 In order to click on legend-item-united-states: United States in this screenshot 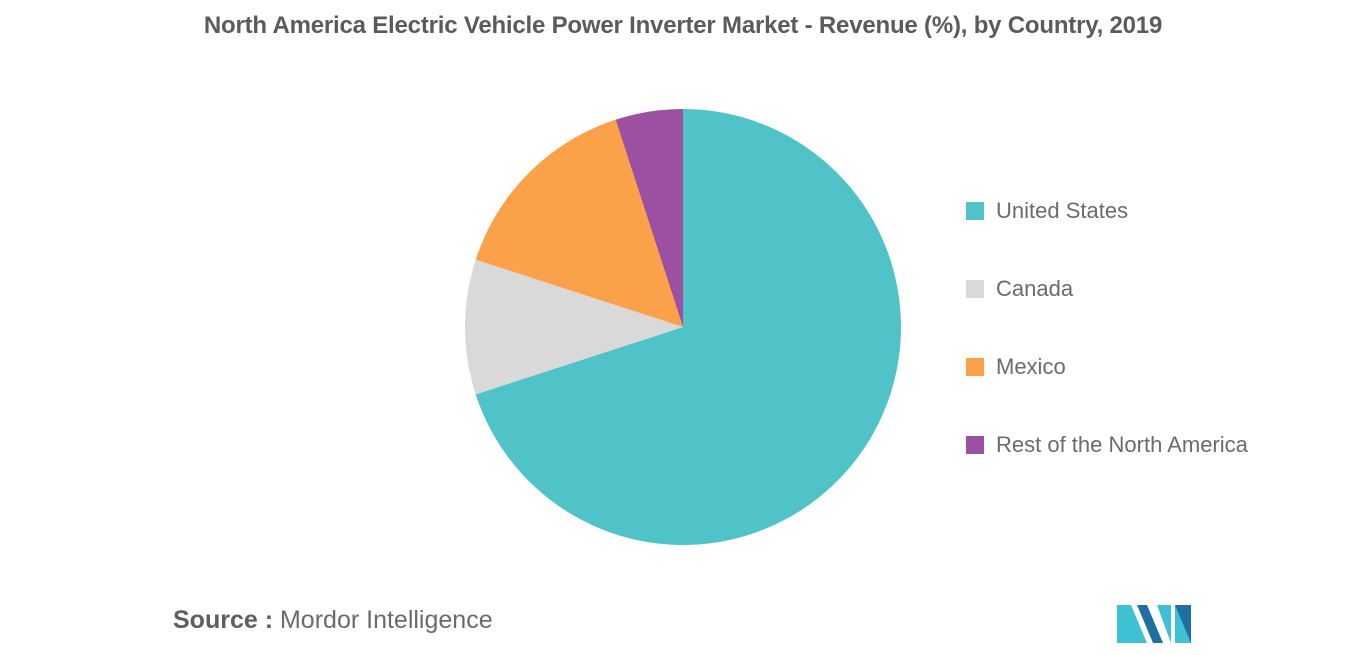, I will do `click(1107, 211)`.